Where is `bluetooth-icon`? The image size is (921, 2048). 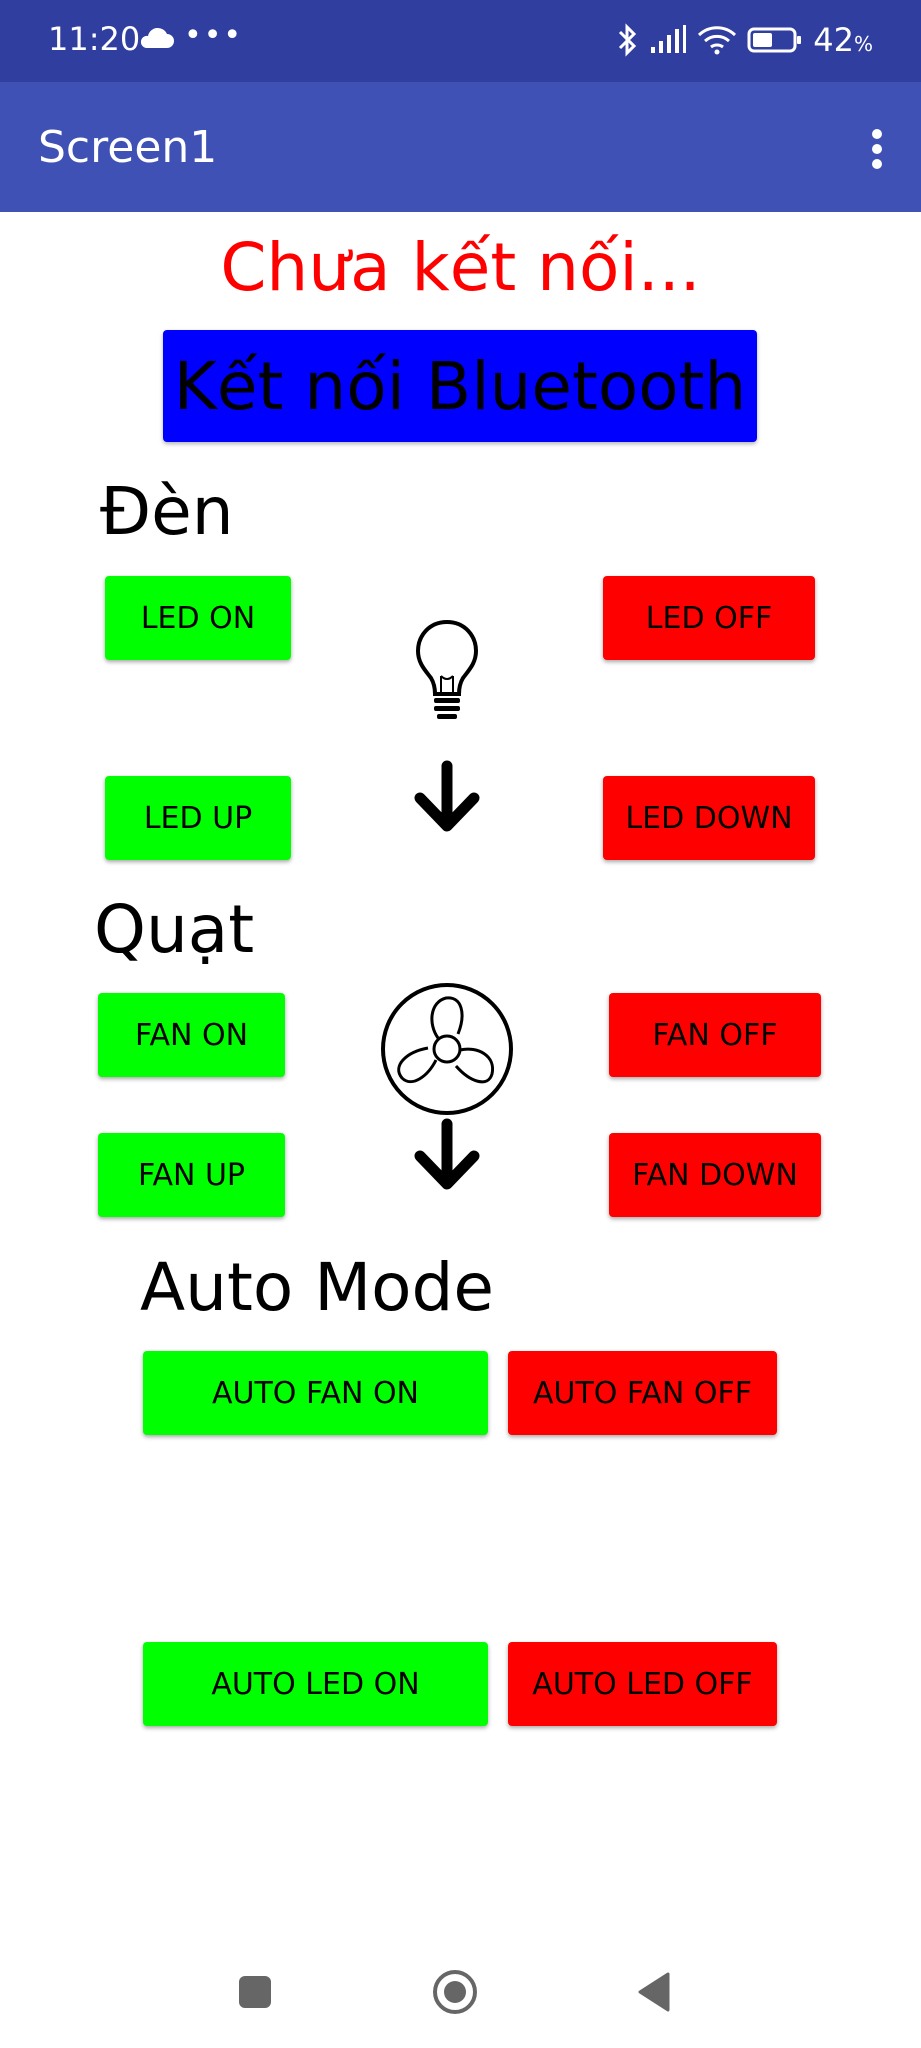
bluetooth-icon is located at coordinates (628, 40).